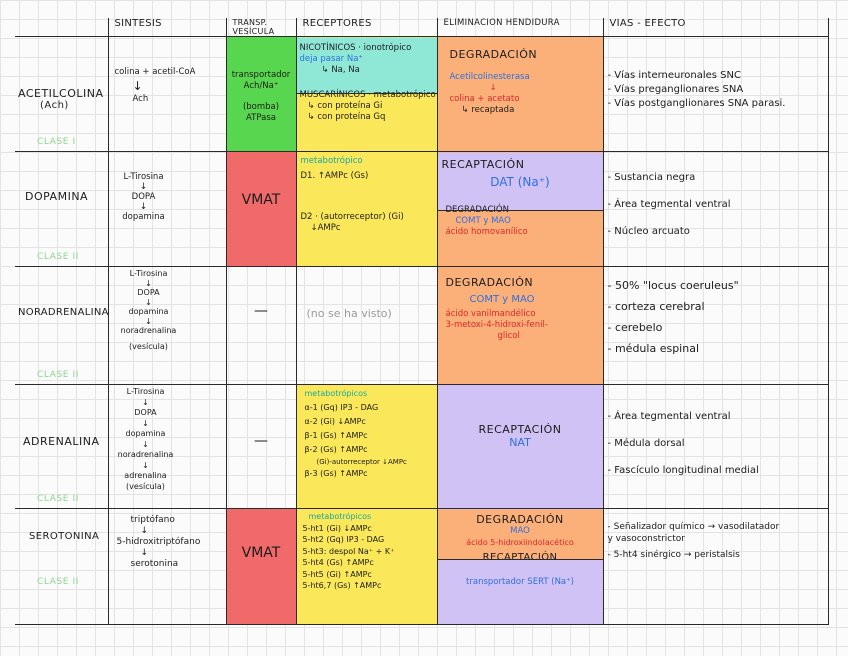 The width and height of the screenshot is (848, 656). What do you see at coordinates (261, 107) in the screenshot?
I see `transp-line: (bomba)` at bounding box center [261, 107].